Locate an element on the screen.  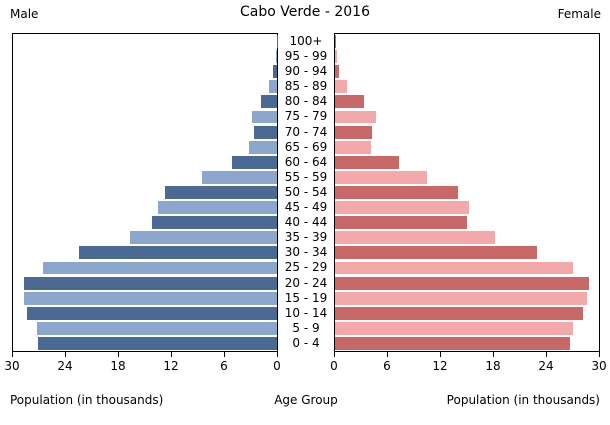
age-group-label-5-9: 5 - 9 is located at coordinates (306, 327).